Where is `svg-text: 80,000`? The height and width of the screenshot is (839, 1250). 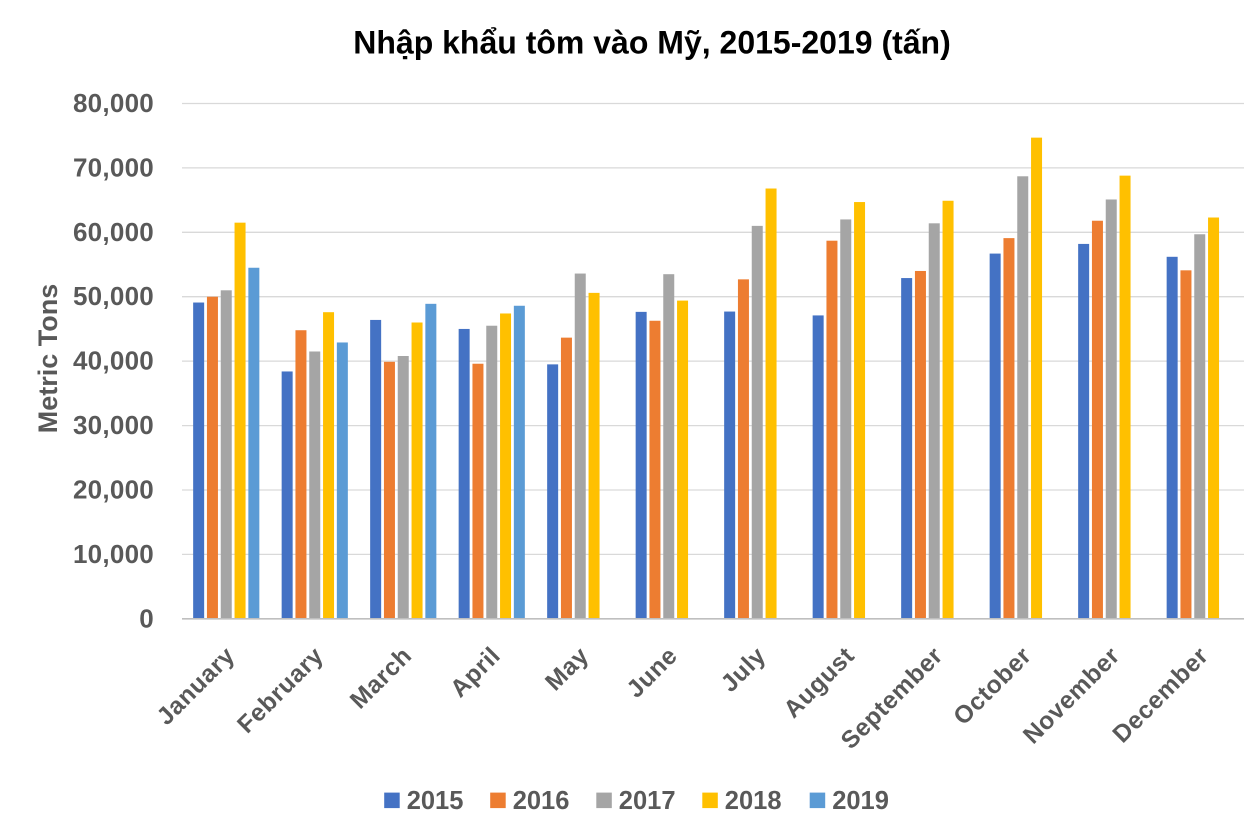
svg-text: 80,000 is located at coordinates (113, 103).